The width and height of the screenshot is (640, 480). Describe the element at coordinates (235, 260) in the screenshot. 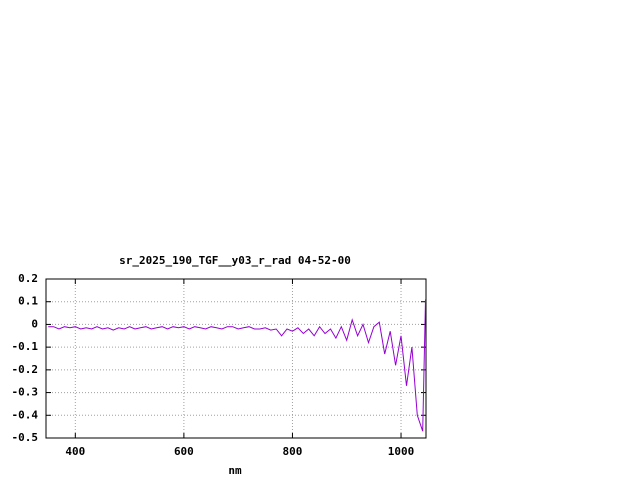

I see `chart-title: sr_2025_190_TGF__y03_r_rad 04-52-00` at that location.